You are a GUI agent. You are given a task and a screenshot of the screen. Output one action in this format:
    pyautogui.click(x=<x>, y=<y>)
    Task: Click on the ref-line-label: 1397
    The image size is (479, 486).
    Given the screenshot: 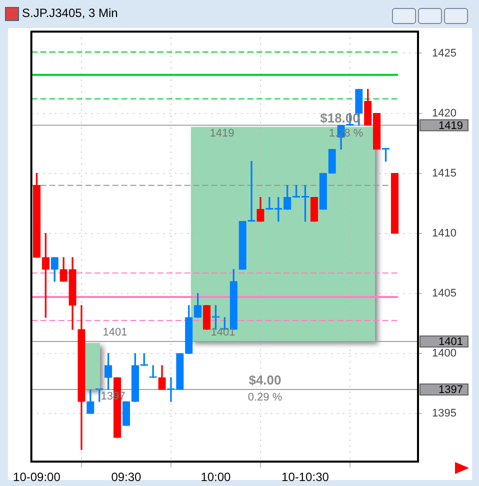 What is the action you would take?
    pyautogui.click(x=450, y=390)
    